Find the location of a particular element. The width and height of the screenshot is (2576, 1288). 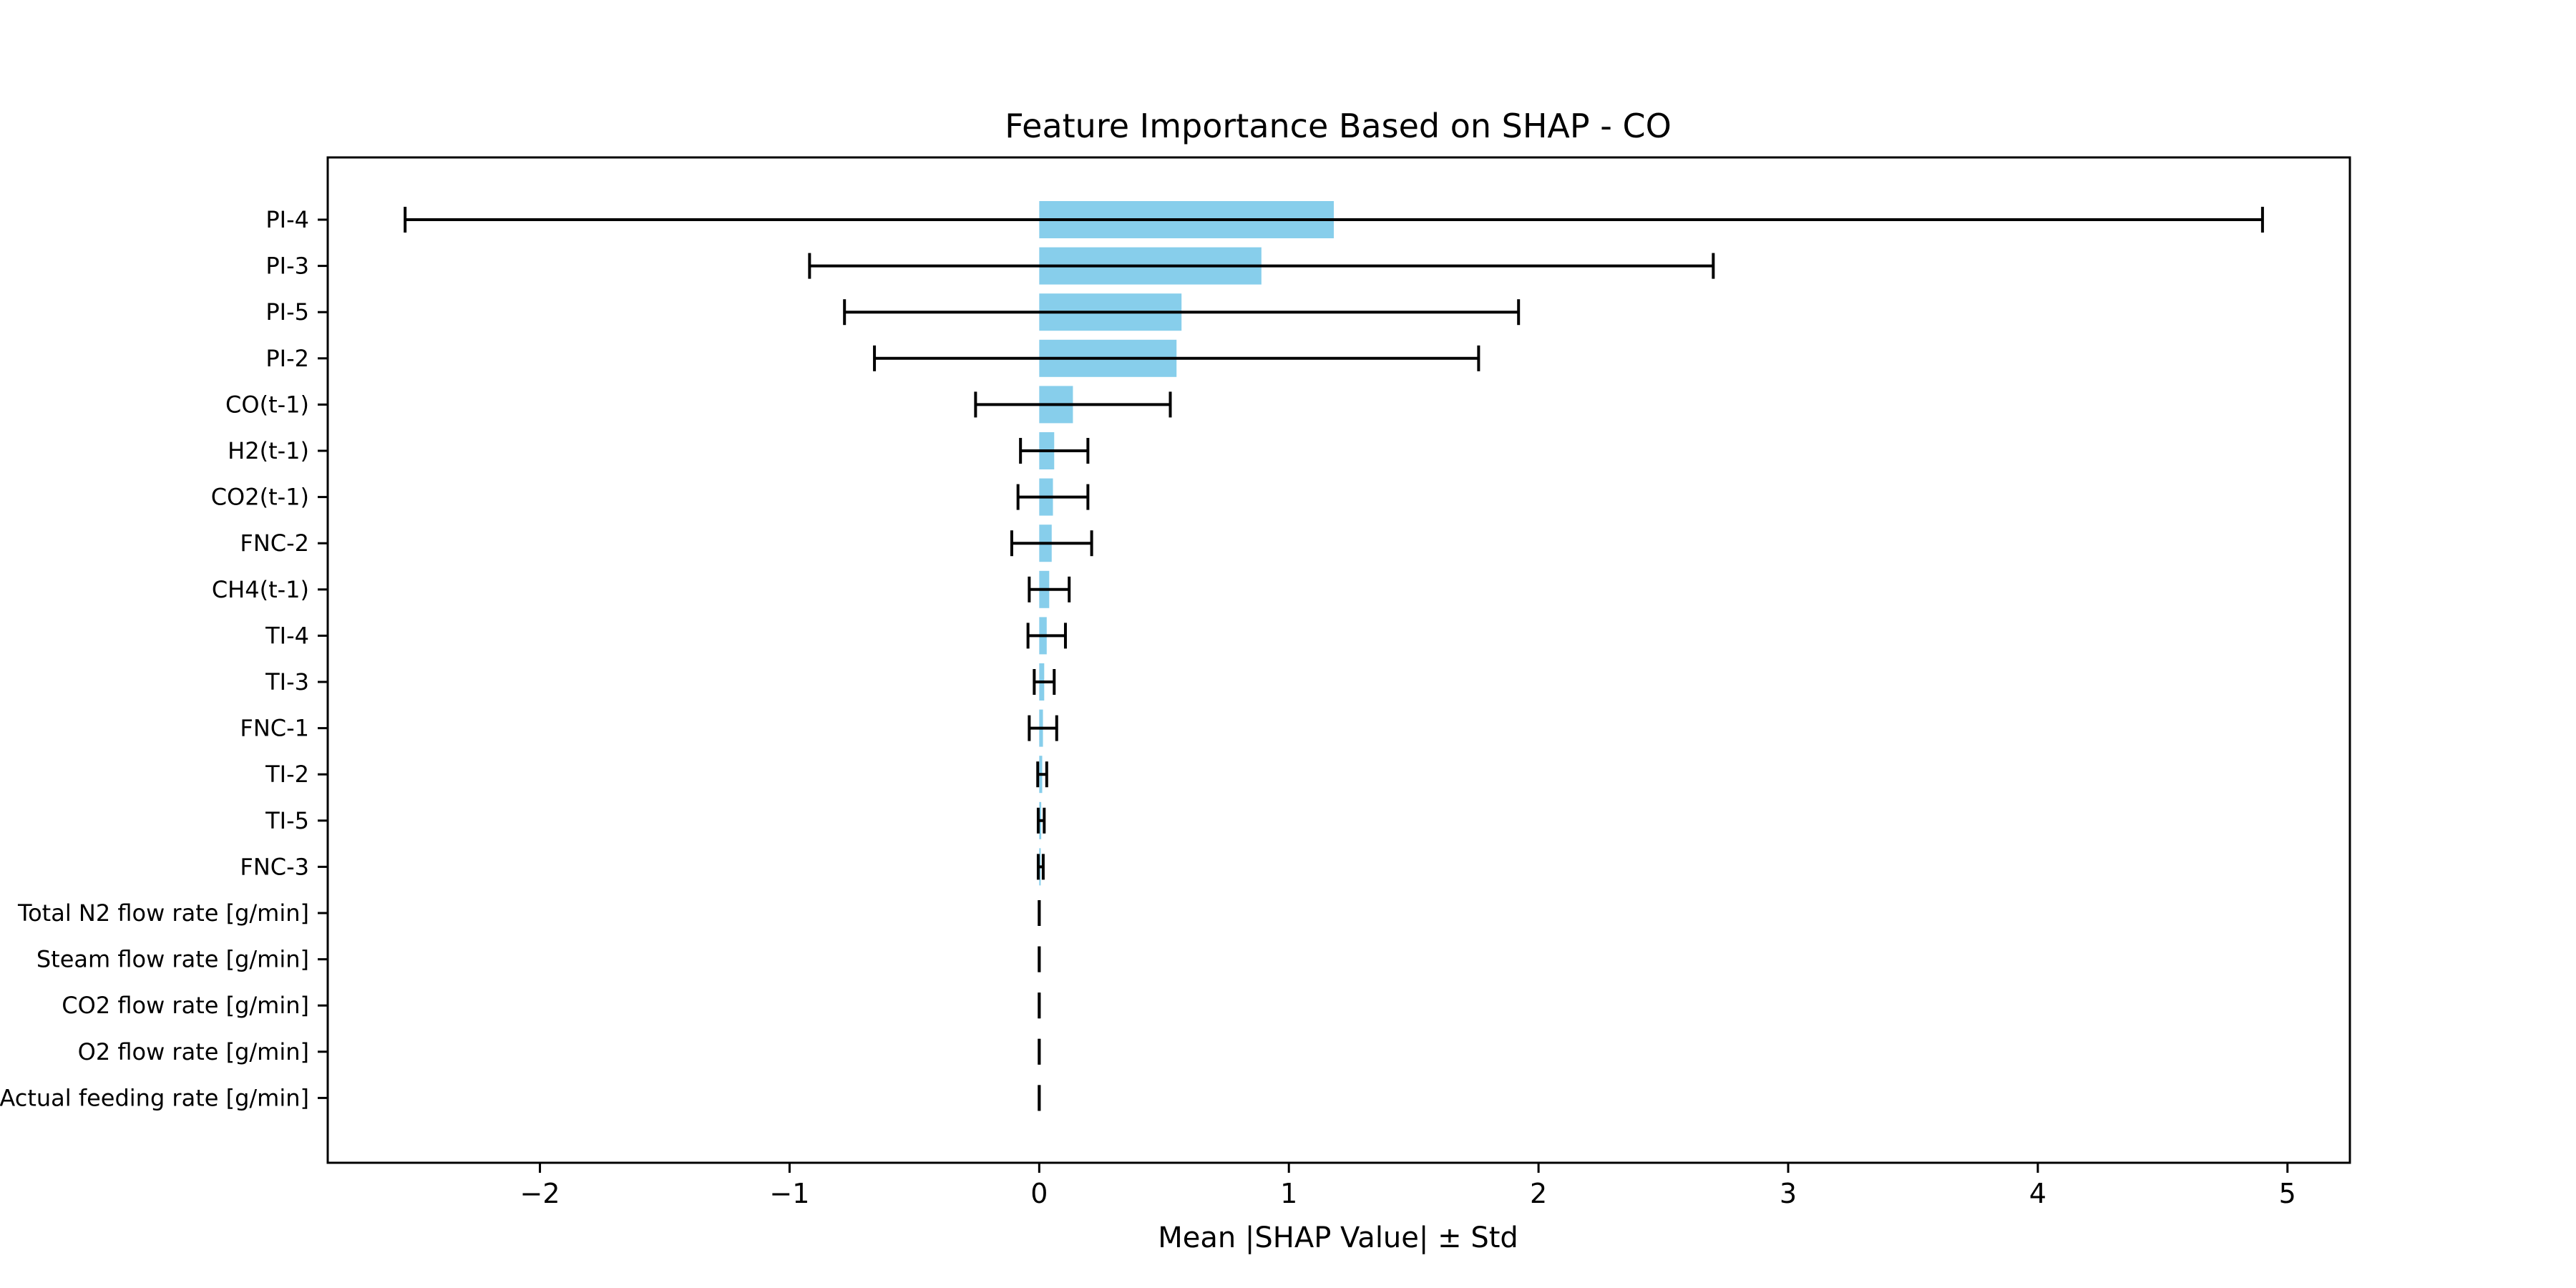

y-tick-label: PI-3 is located at coordinates (287, 266).